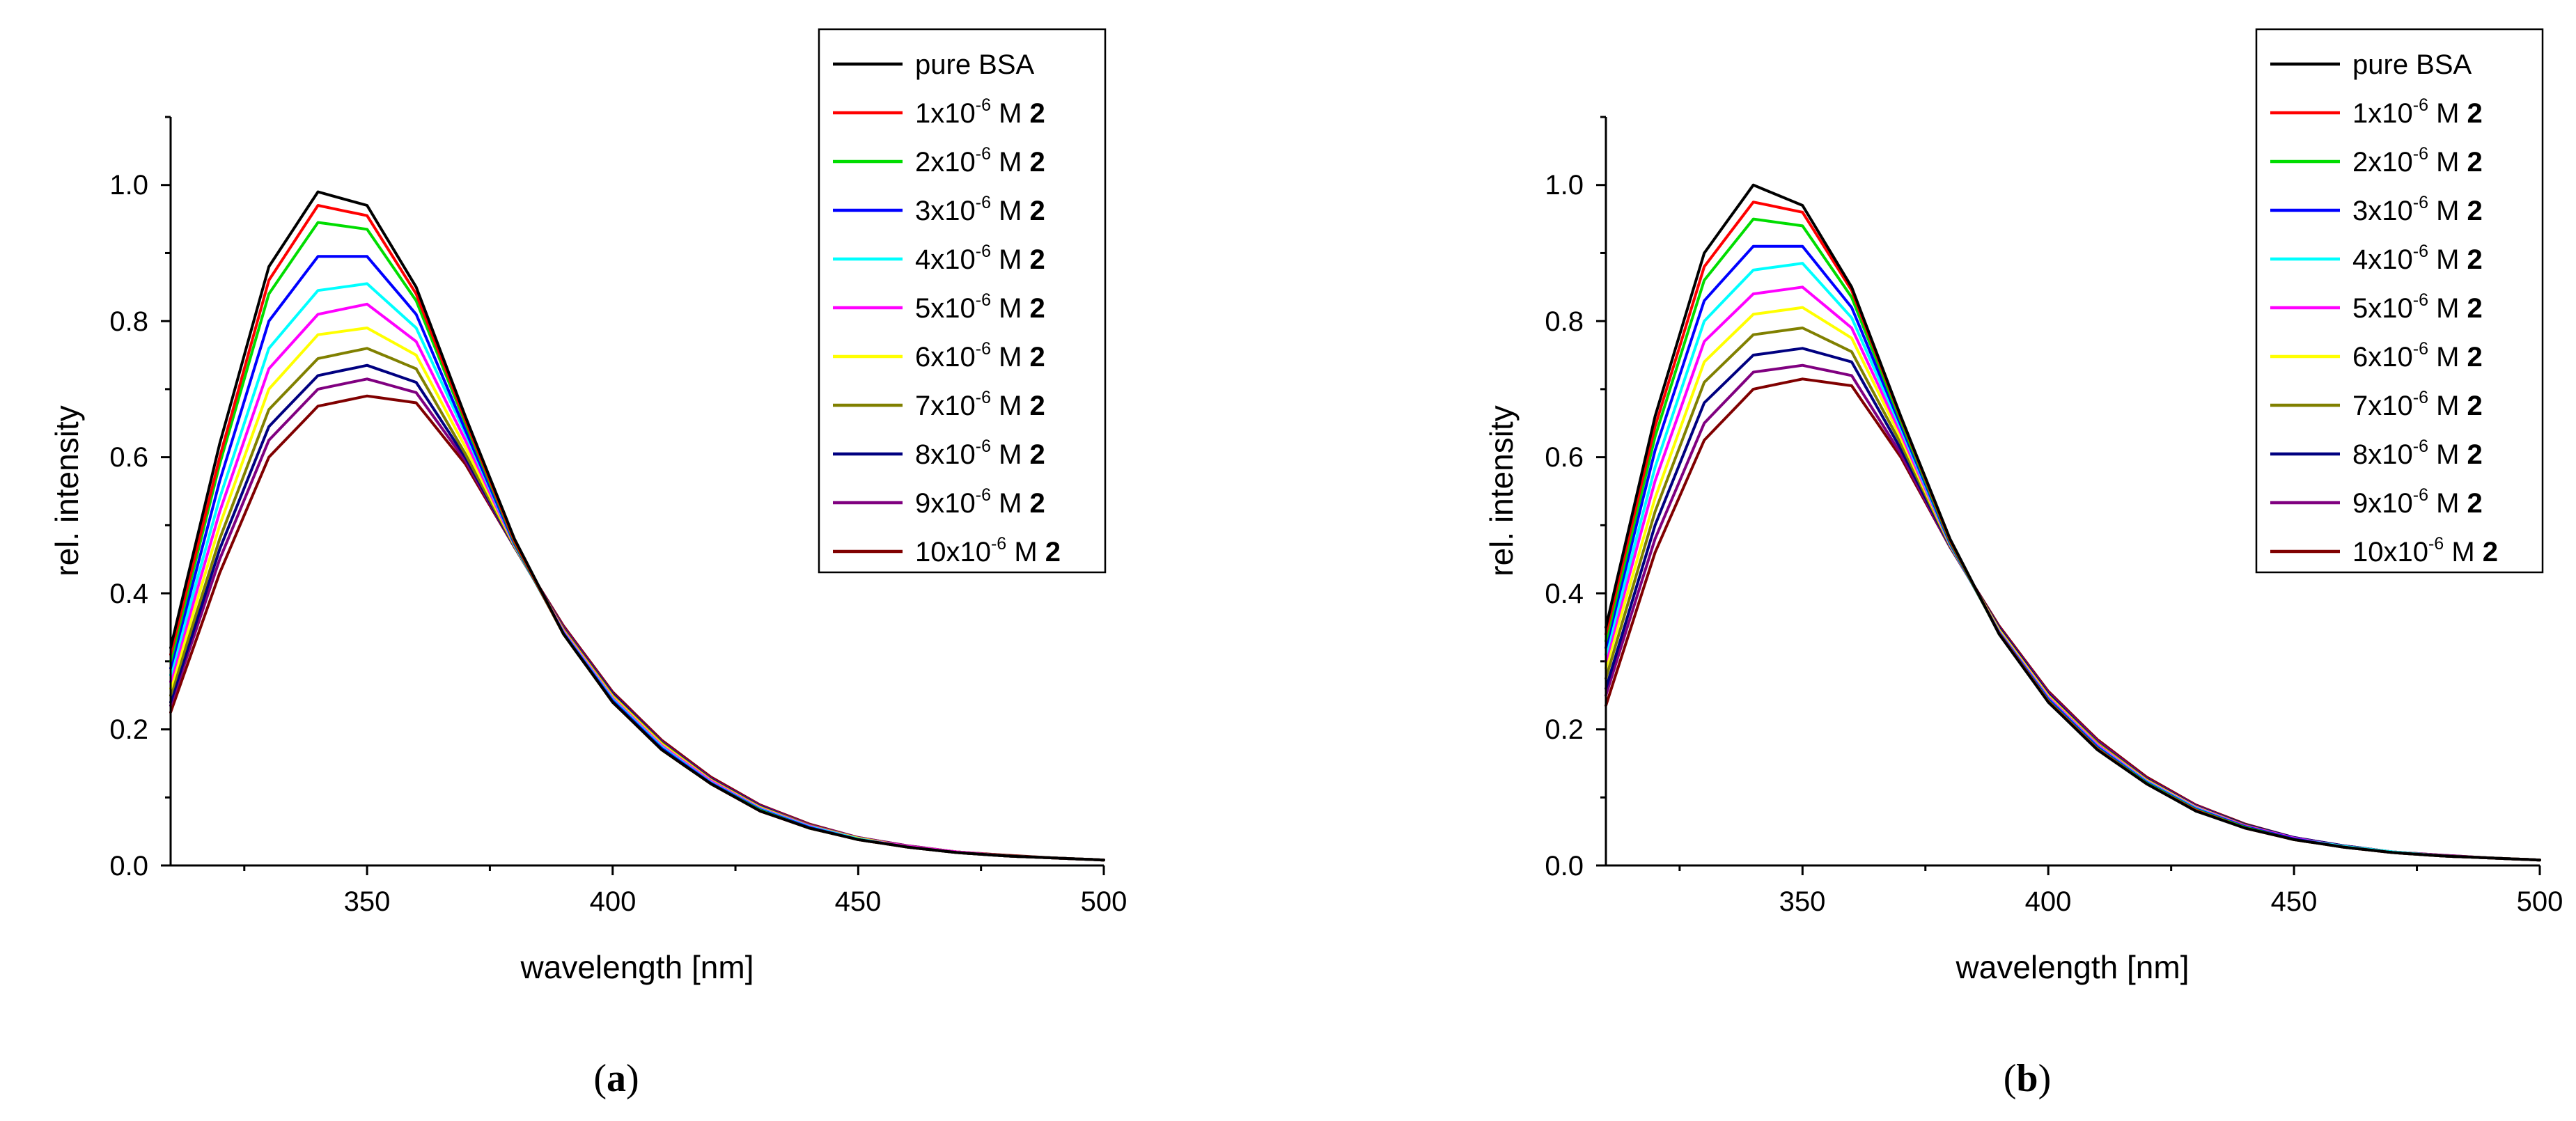 The height and width of the screenshot is (1121, 2576). I want to click on panel-a-xtick-label: 350, so click(368, 902).